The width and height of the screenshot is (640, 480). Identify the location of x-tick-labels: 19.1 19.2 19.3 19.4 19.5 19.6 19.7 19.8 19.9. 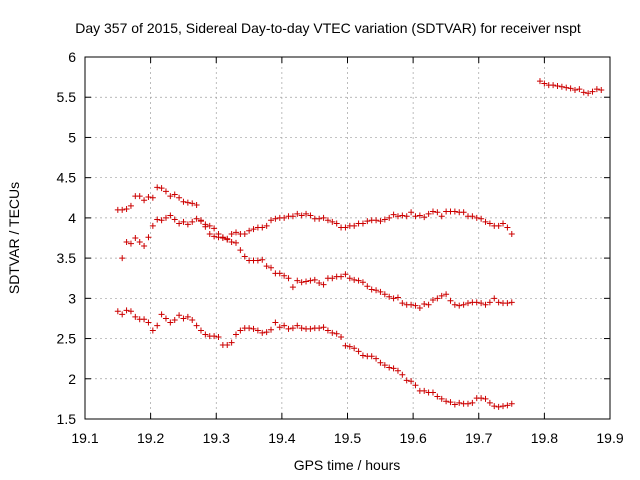
(347, 438).